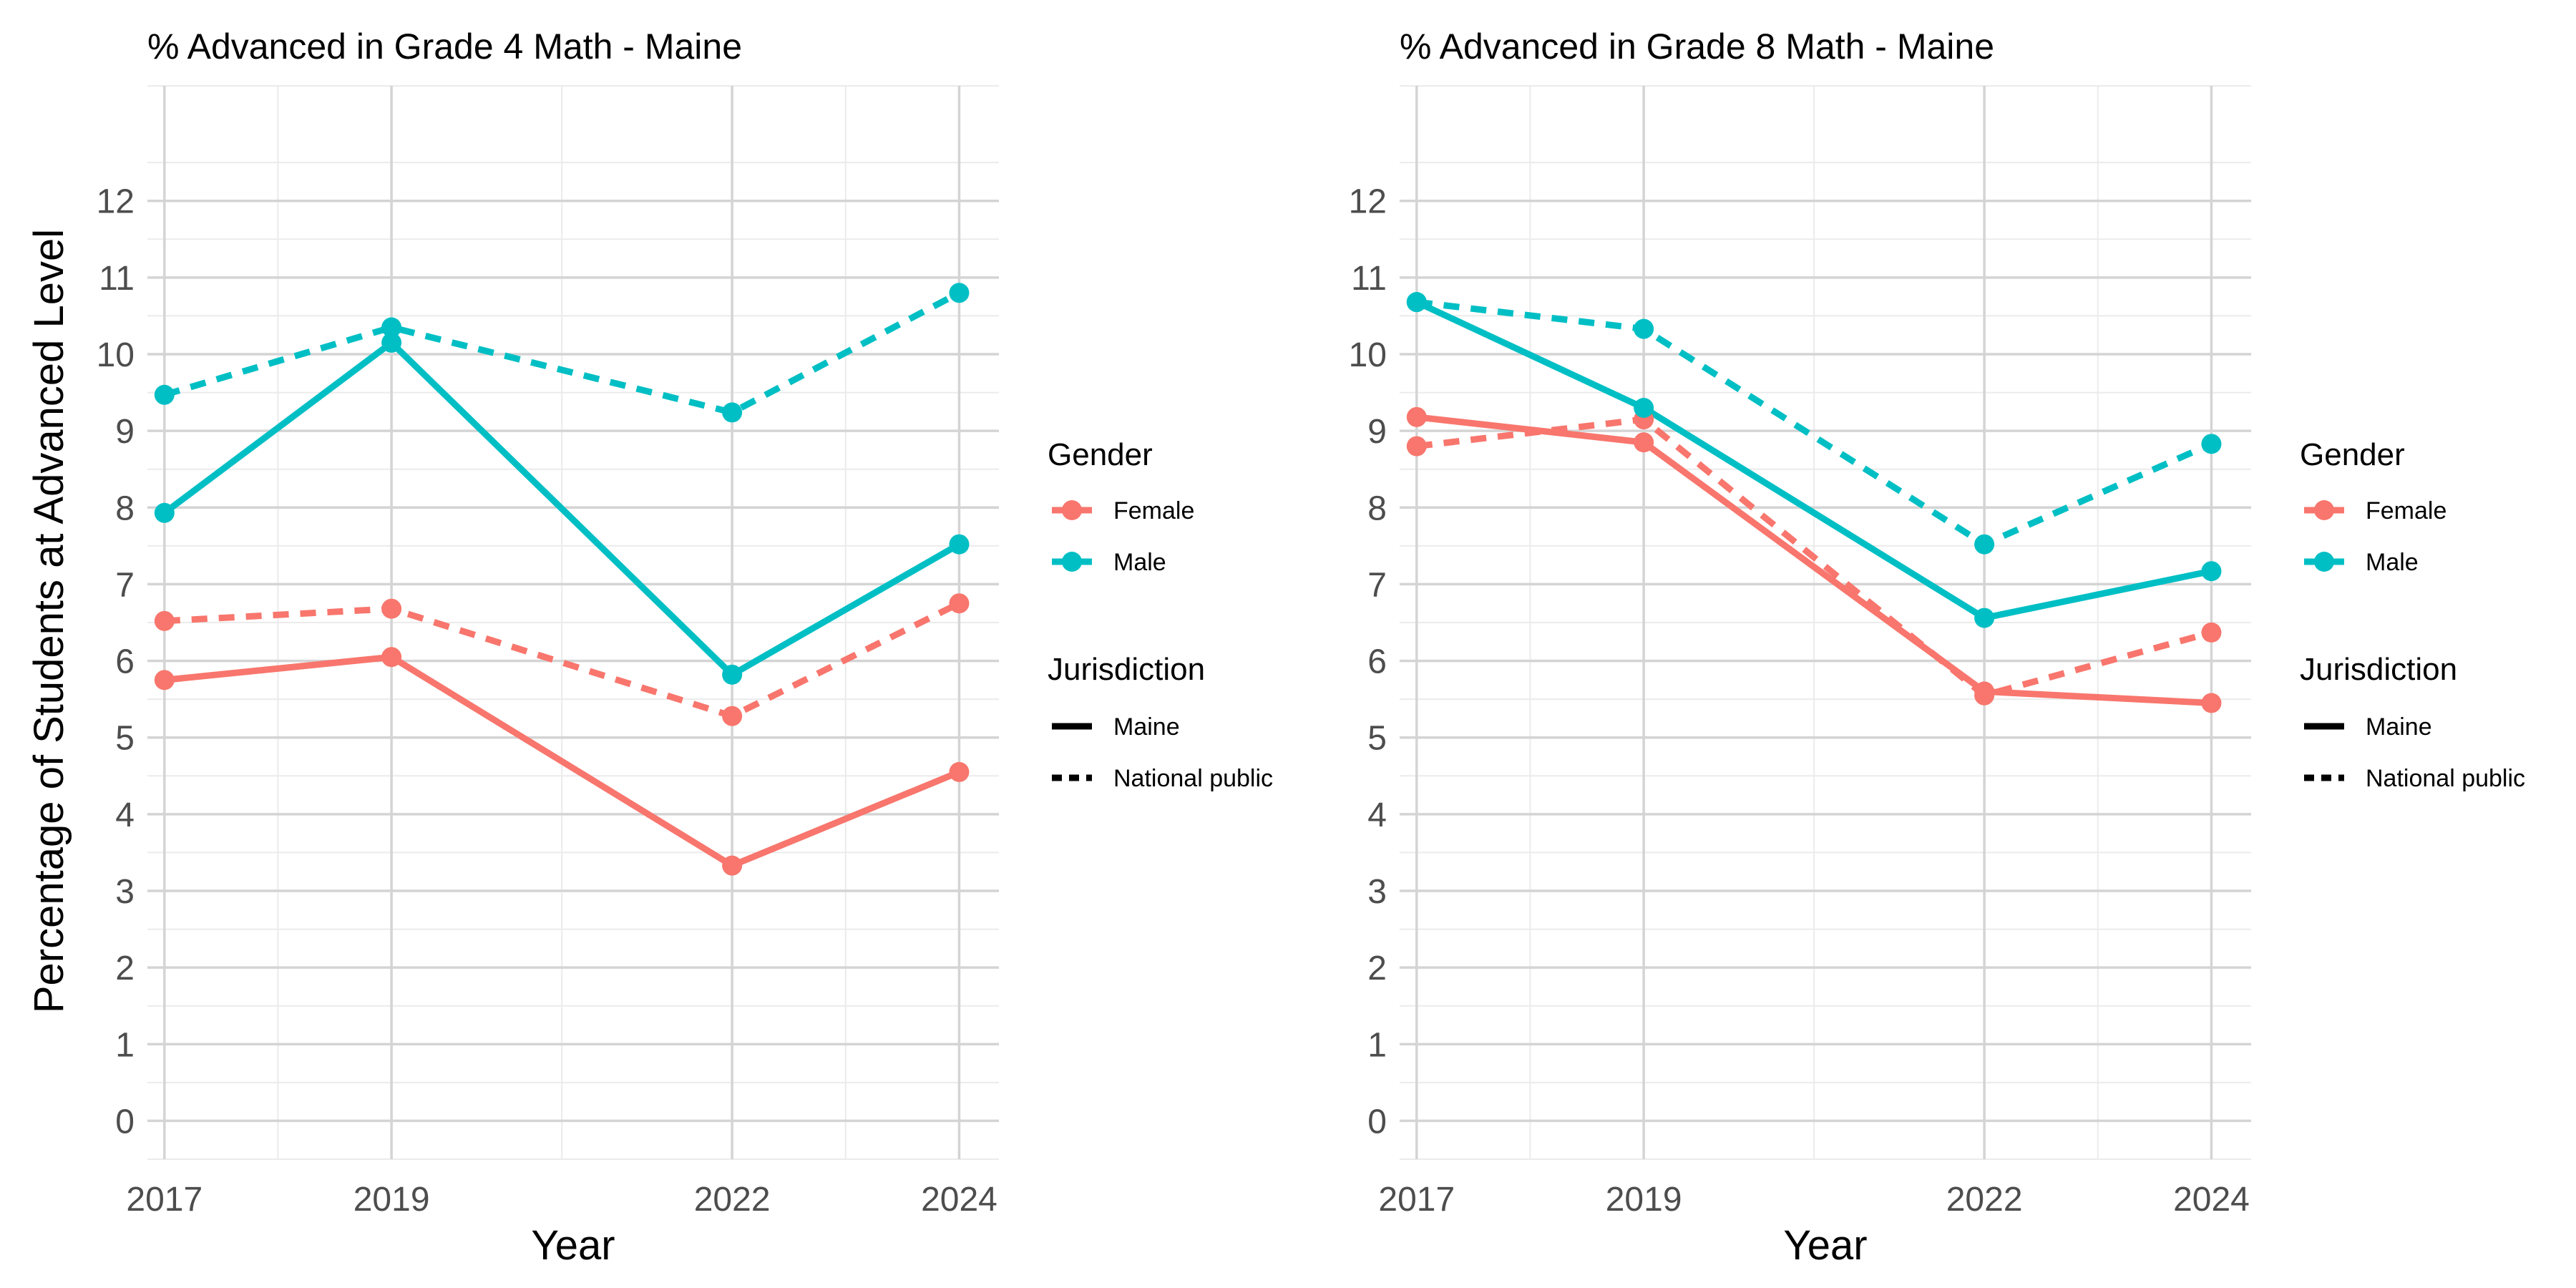  Describe the element at coordinates (444, 46) in the screenshot. I see `chart-title: % Advanced in Grade 4 Math - Maine` at that location.